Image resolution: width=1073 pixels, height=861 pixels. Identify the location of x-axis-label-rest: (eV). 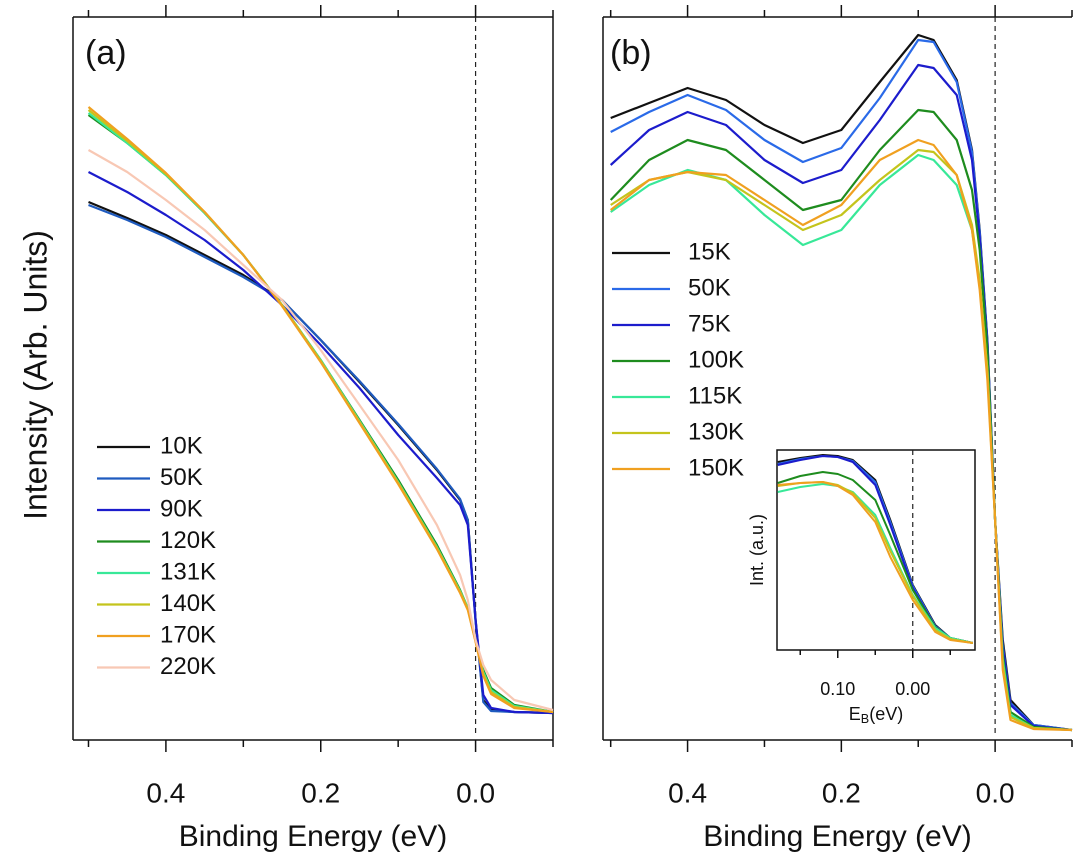
(886, 714).